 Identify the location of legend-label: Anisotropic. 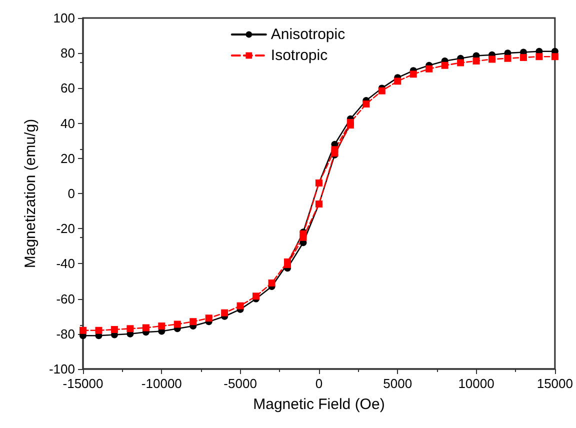
(308, 34).